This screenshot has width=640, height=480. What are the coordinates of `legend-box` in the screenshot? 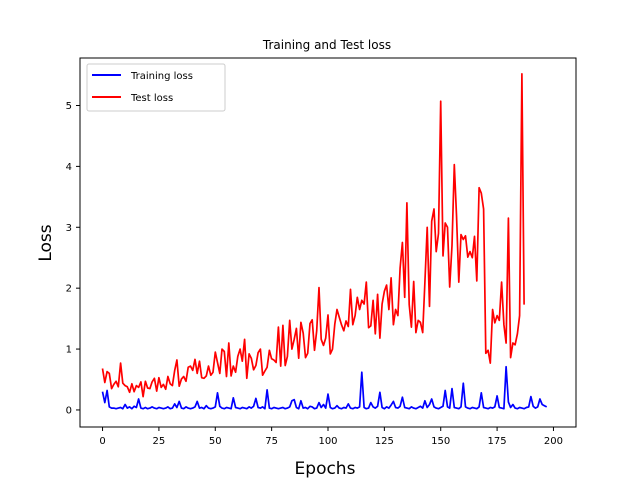 It's located at (156, 87).